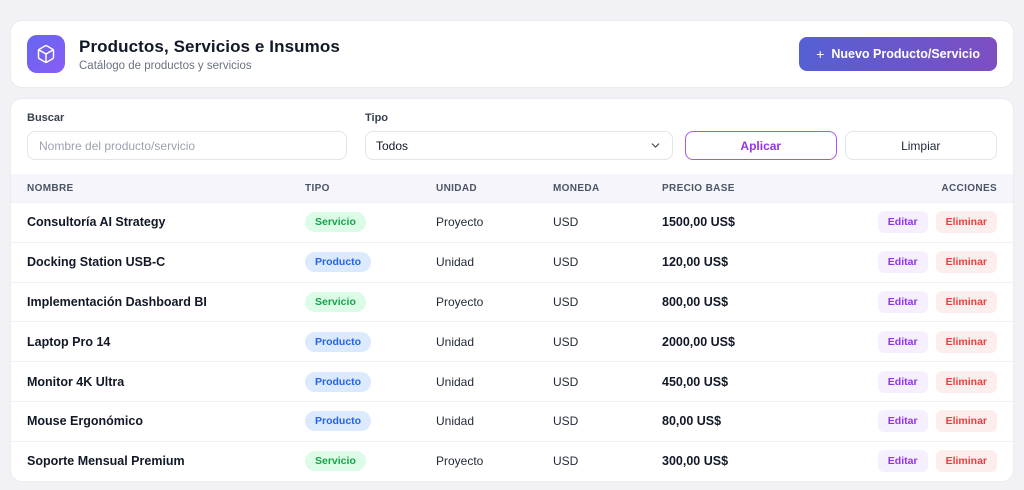  What do you see at coordinates (85, 421) in the screenshot?
I see `product-name: Mouse Ergonómico` at bounding box center [85, 421].